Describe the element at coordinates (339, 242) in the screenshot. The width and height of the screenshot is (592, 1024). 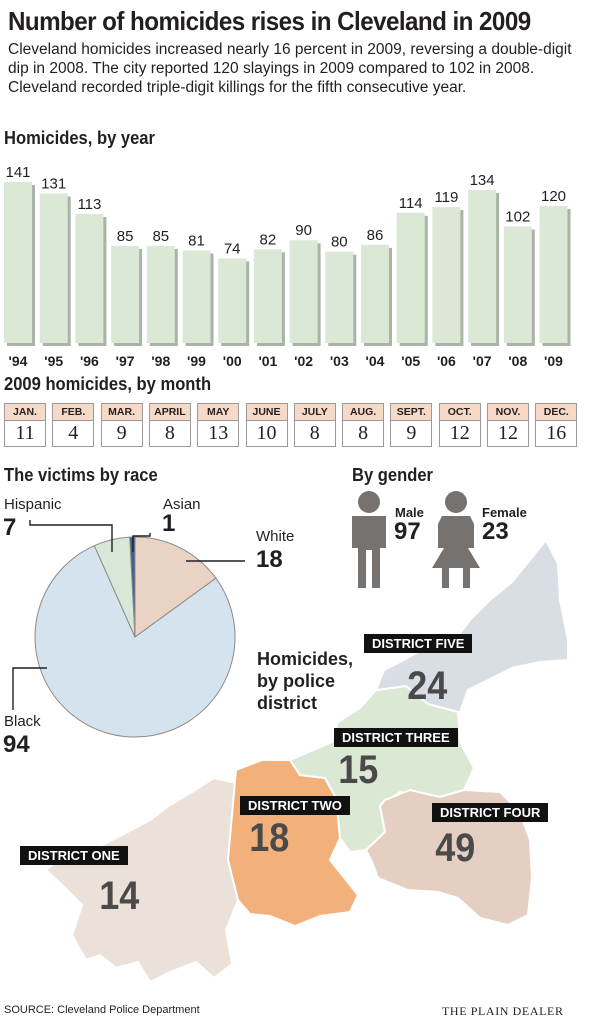
I see `bar-value-label: 80` at that location.